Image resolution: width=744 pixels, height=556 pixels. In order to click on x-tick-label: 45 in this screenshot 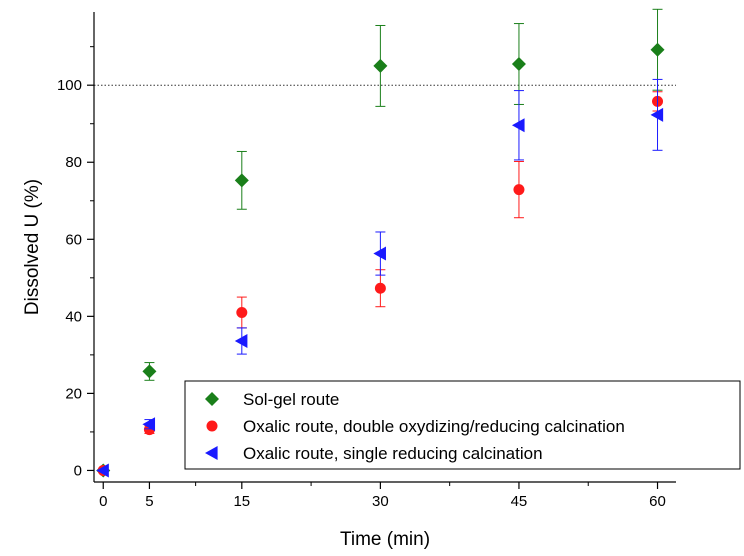, I will do `click(519, 501)`.